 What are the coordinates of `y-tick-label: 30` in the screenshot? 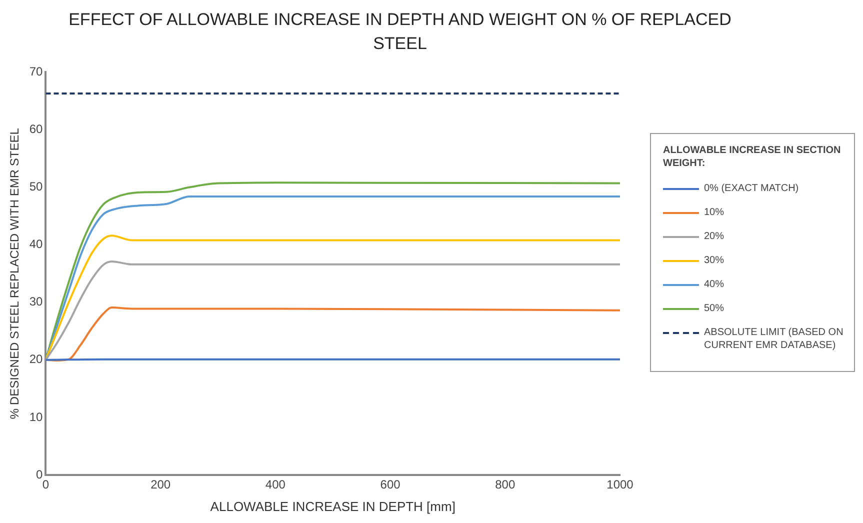 It's located at (36, 301).